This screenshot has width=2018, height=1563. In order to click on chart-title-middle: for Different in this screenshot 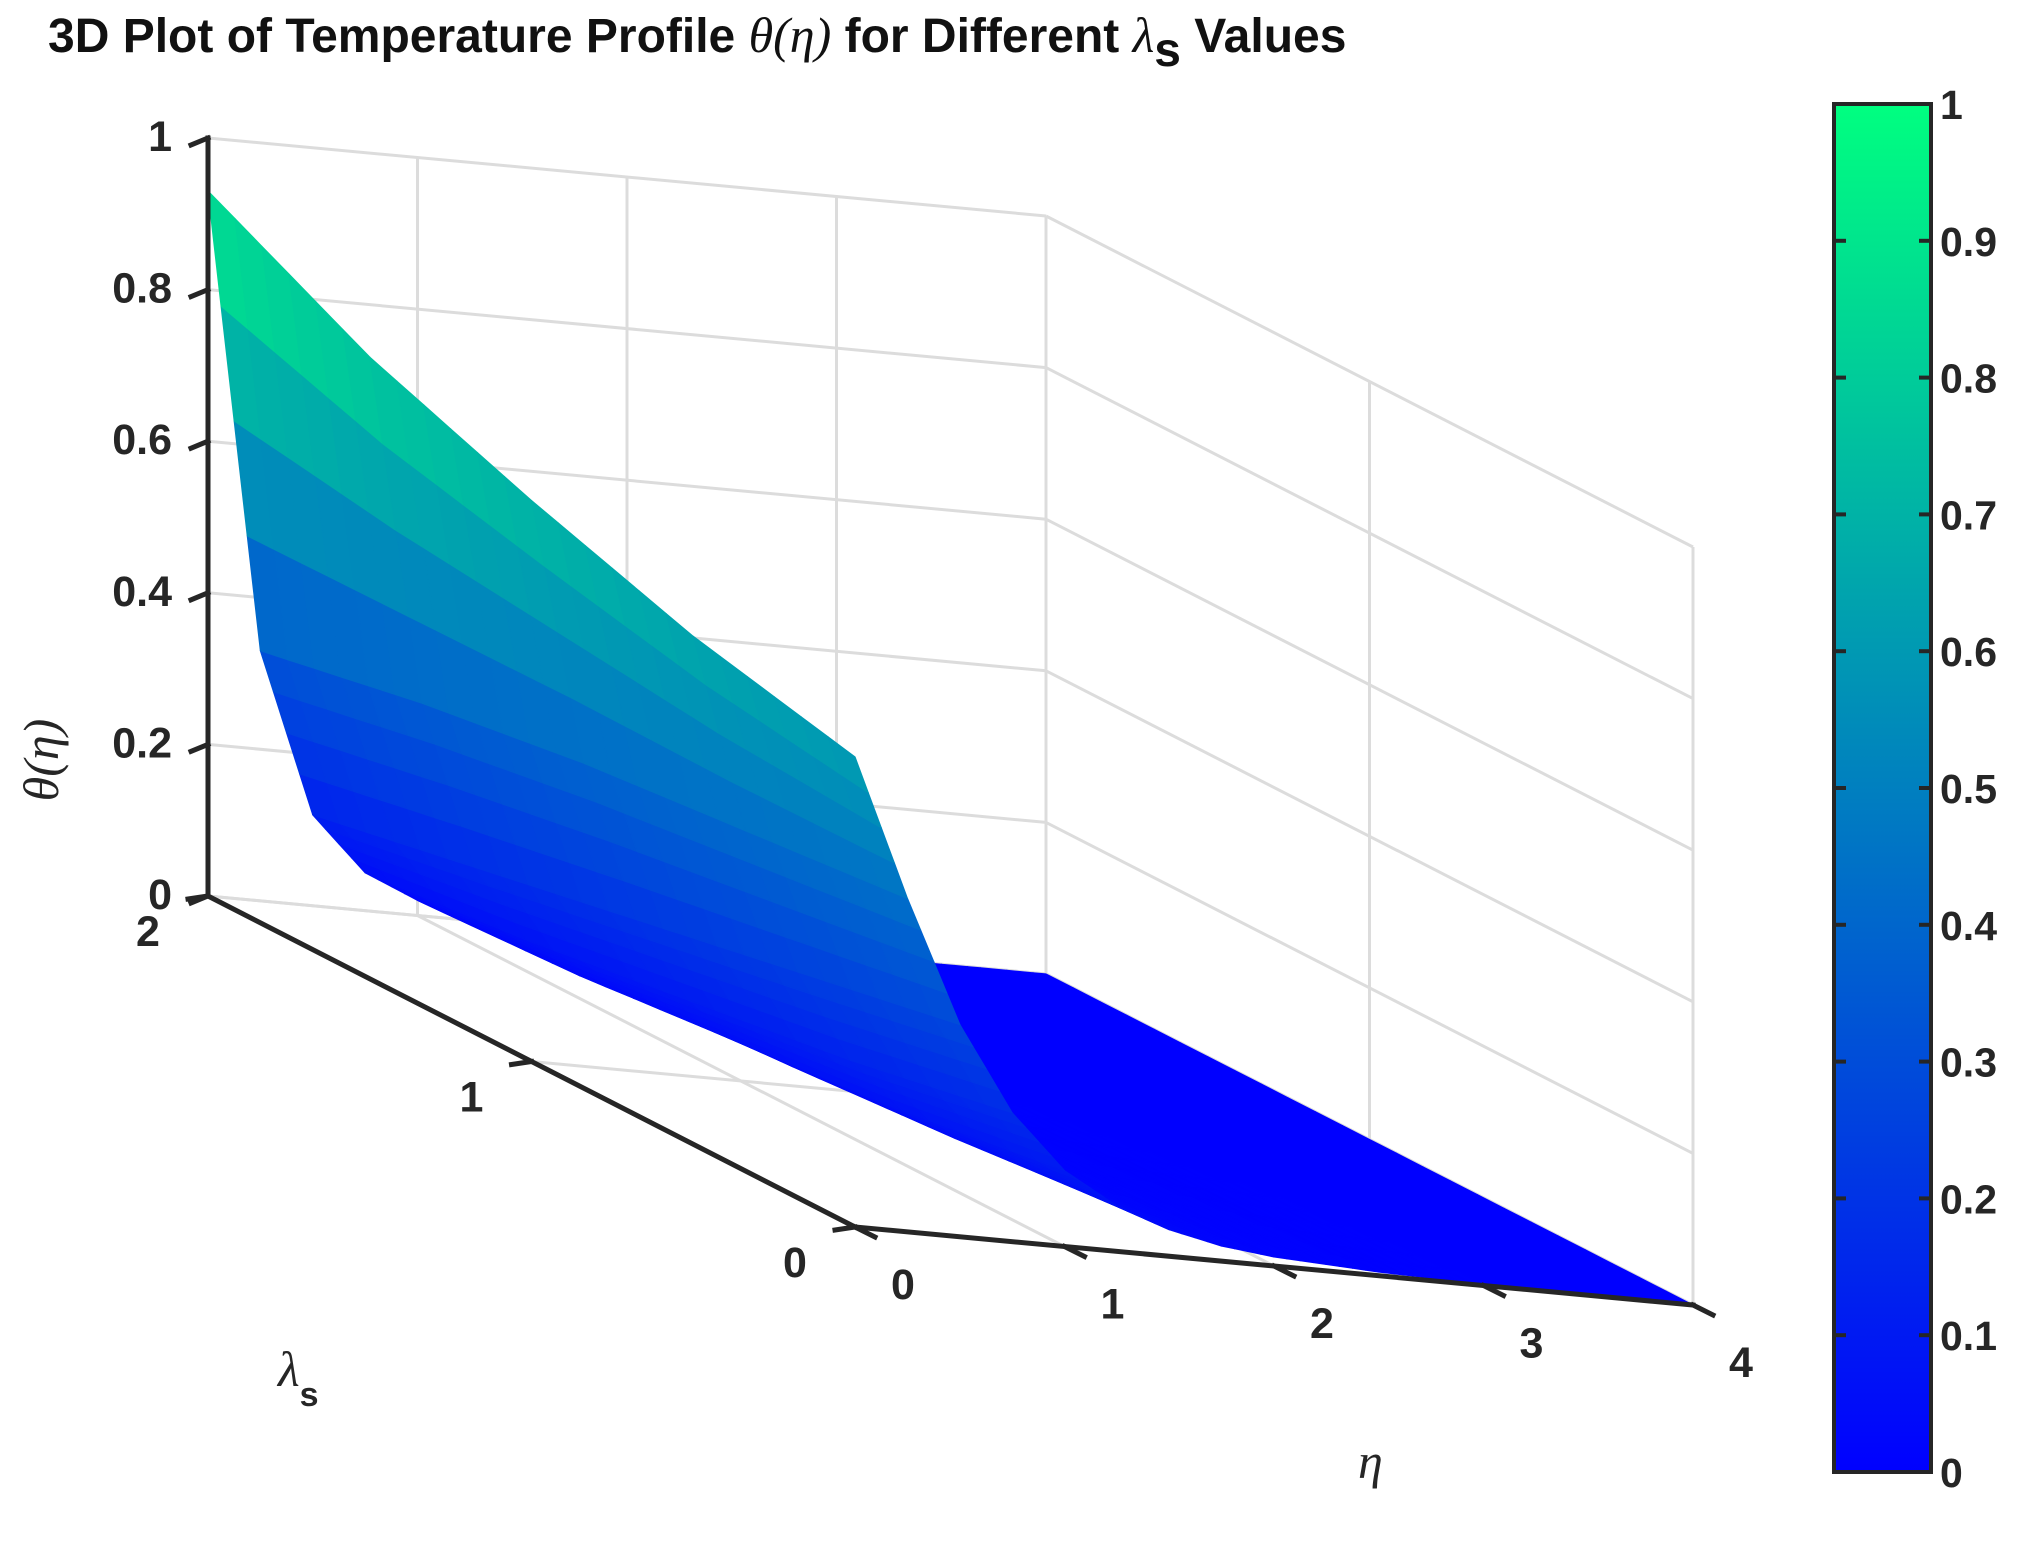, I will do `click(981, 36)`.